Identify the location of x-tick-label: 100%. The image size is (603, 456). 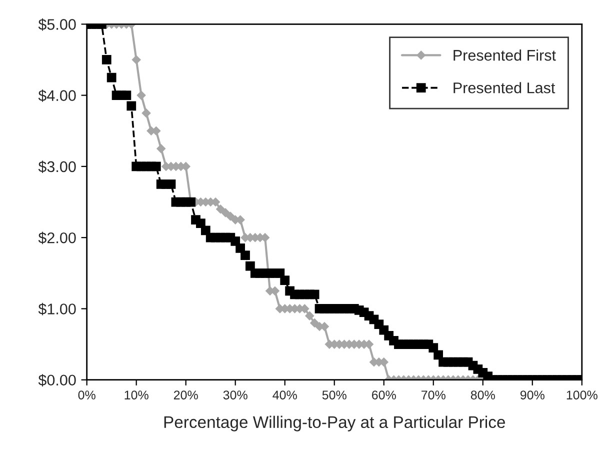
(582, 395).